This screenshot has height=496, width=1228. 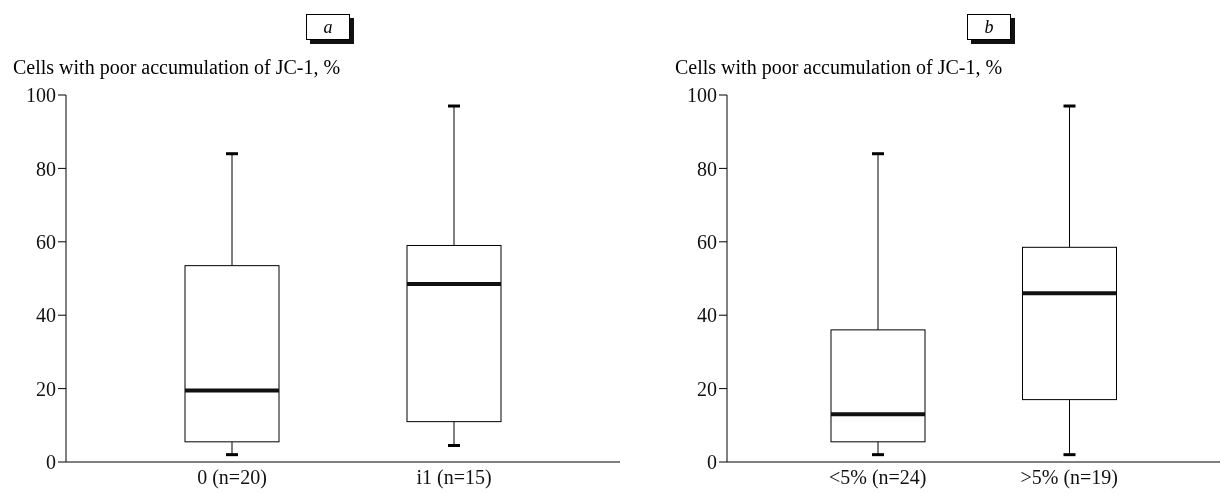 I want to click on x-tick-label: >5% (n=19), so click(x=1069, y=478).